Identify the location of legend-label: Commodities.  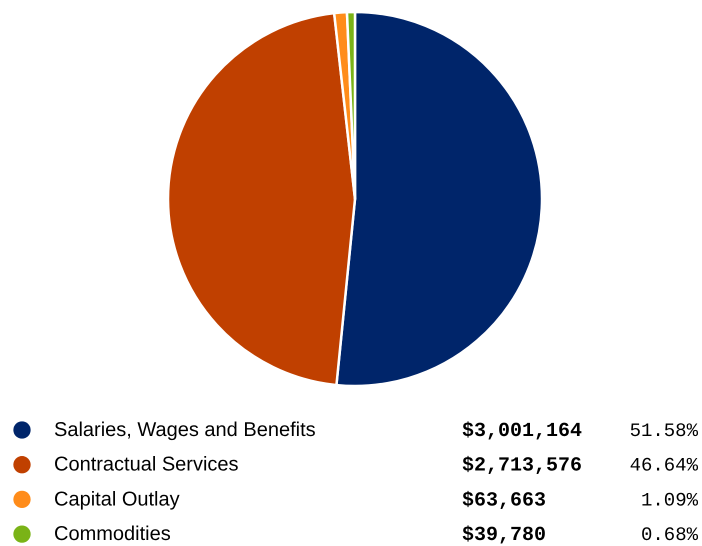
(112, 534).